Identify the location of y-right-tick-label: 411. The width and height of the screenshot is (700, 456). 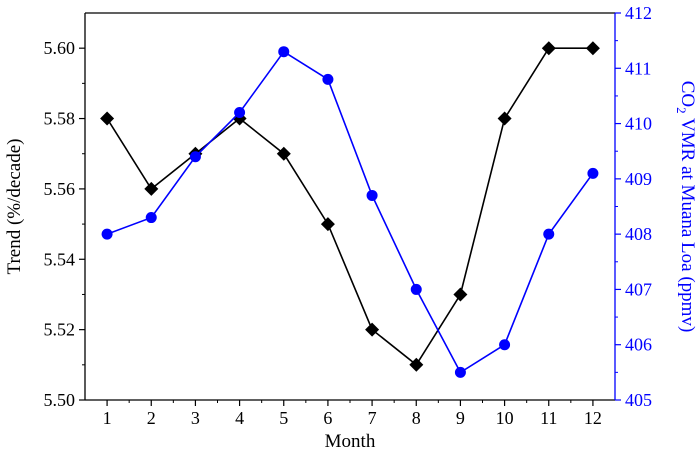
(638, 68).